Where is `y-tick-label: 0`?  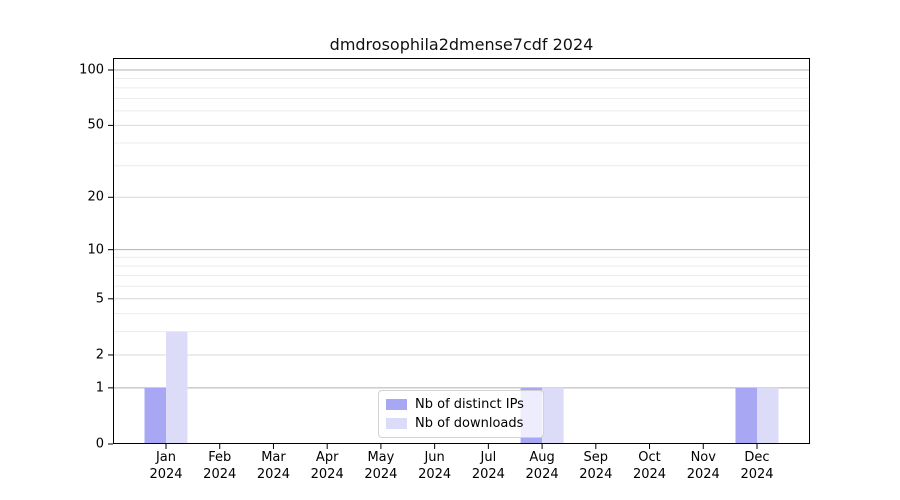
y-tick-label: 0 is located at coordinates (99, 444).